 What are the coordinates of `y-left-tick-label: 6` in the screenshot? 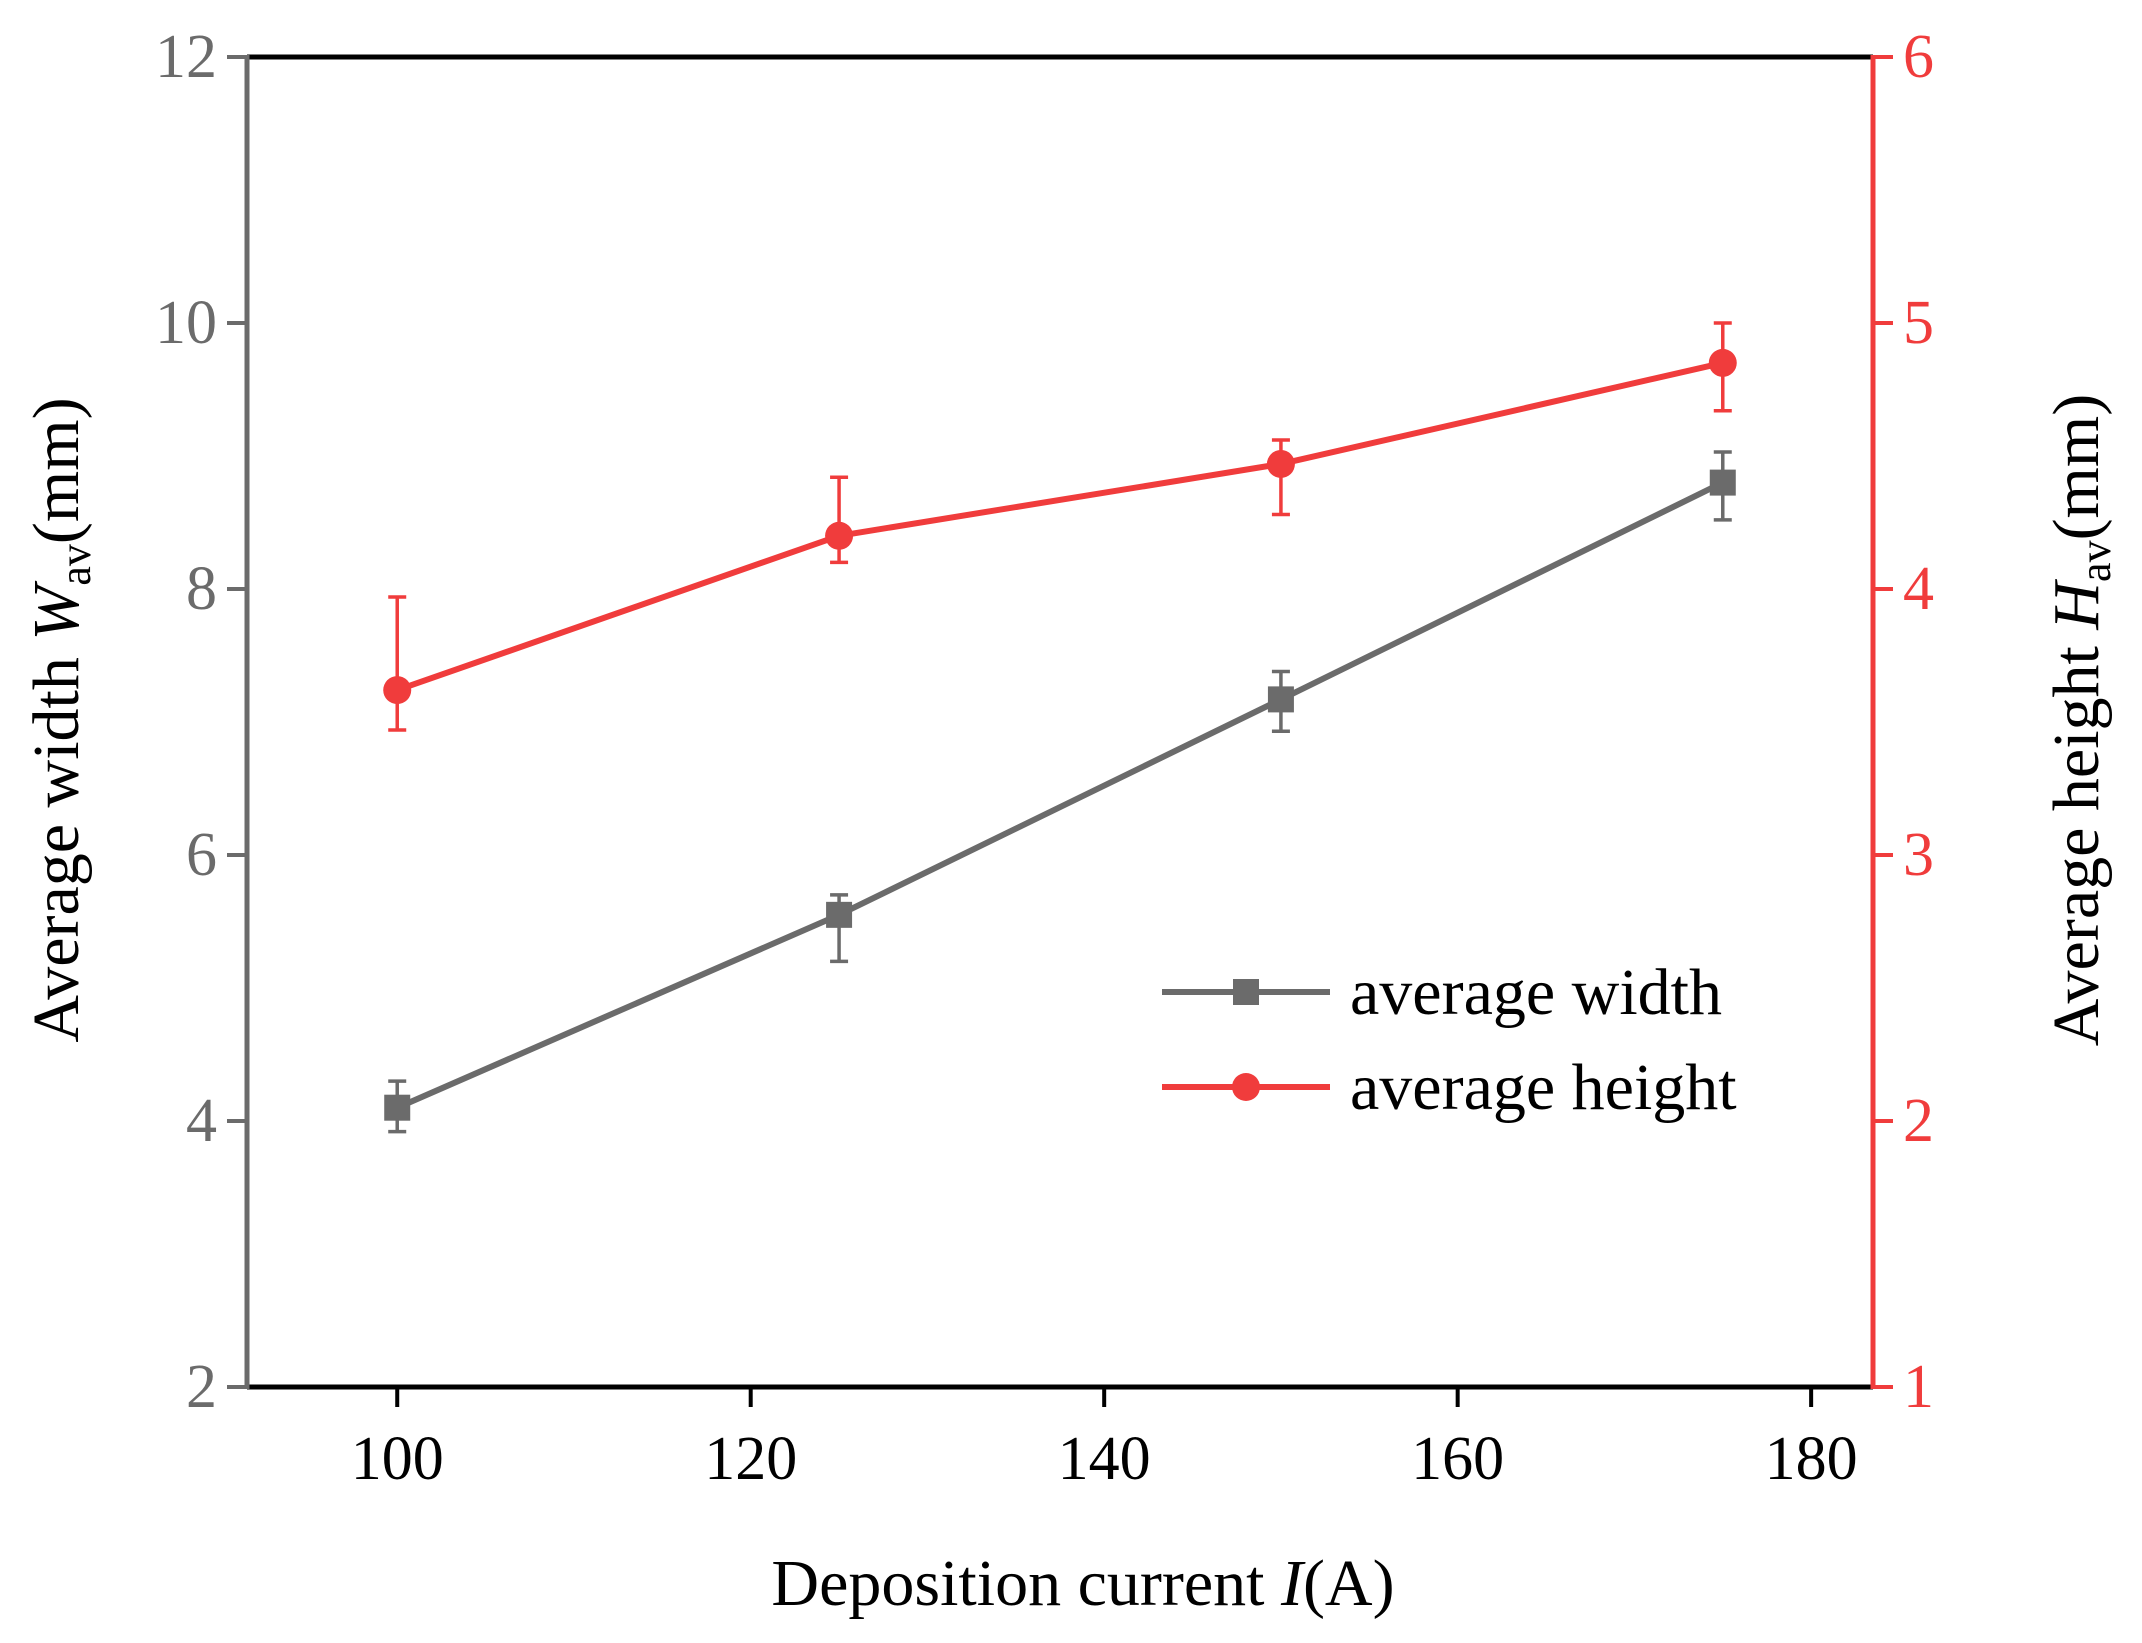 It's located at (201, 855).